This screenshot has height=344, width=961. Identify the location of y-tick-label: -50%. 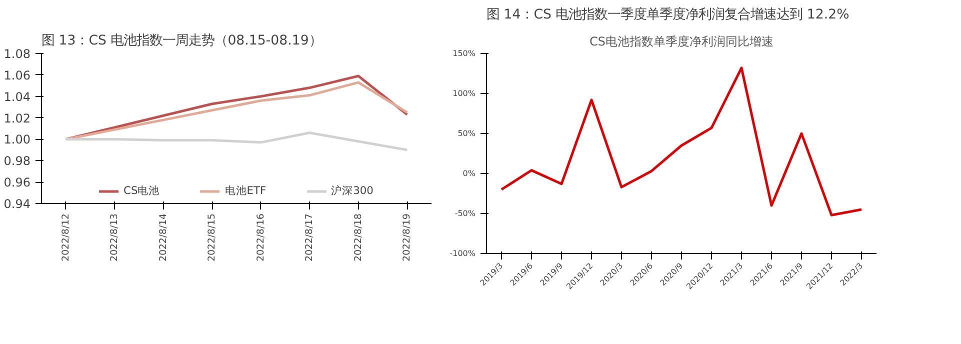
(465, 213).